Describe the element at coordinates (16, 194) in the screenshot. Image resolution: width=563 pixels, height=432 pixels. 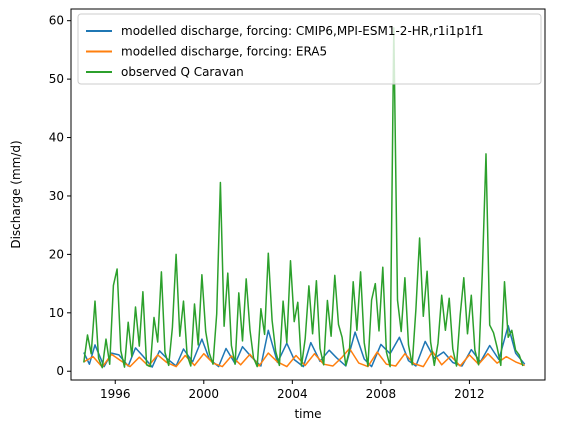
I see `y-axis-label: Discharge (mm/d)` at that location.